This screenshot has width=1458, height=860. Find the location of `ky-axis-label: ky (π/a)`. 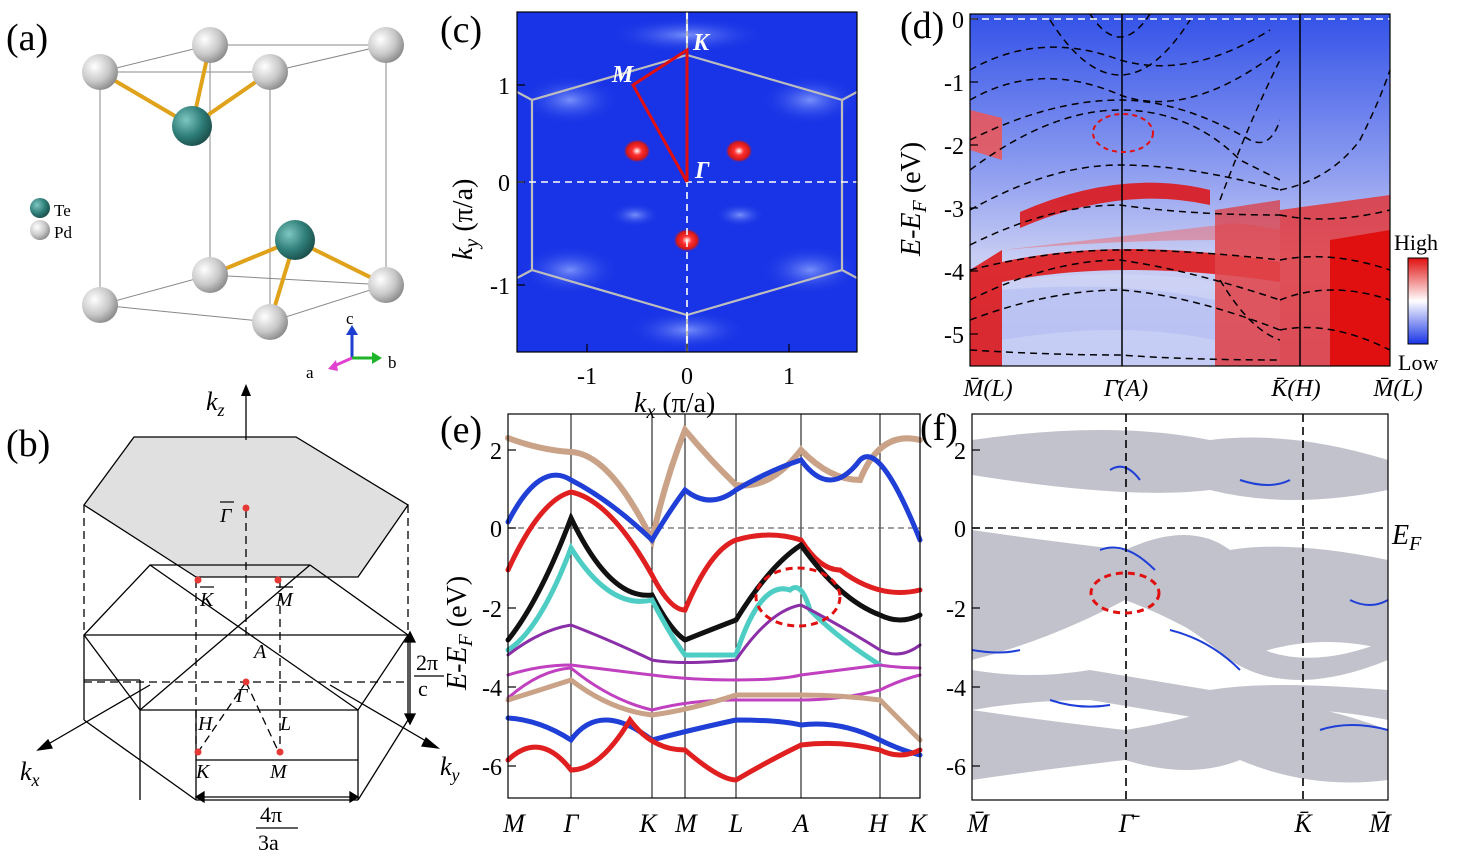

ky-axis-label: ky (π/a) is located at coordinates (465, 219).